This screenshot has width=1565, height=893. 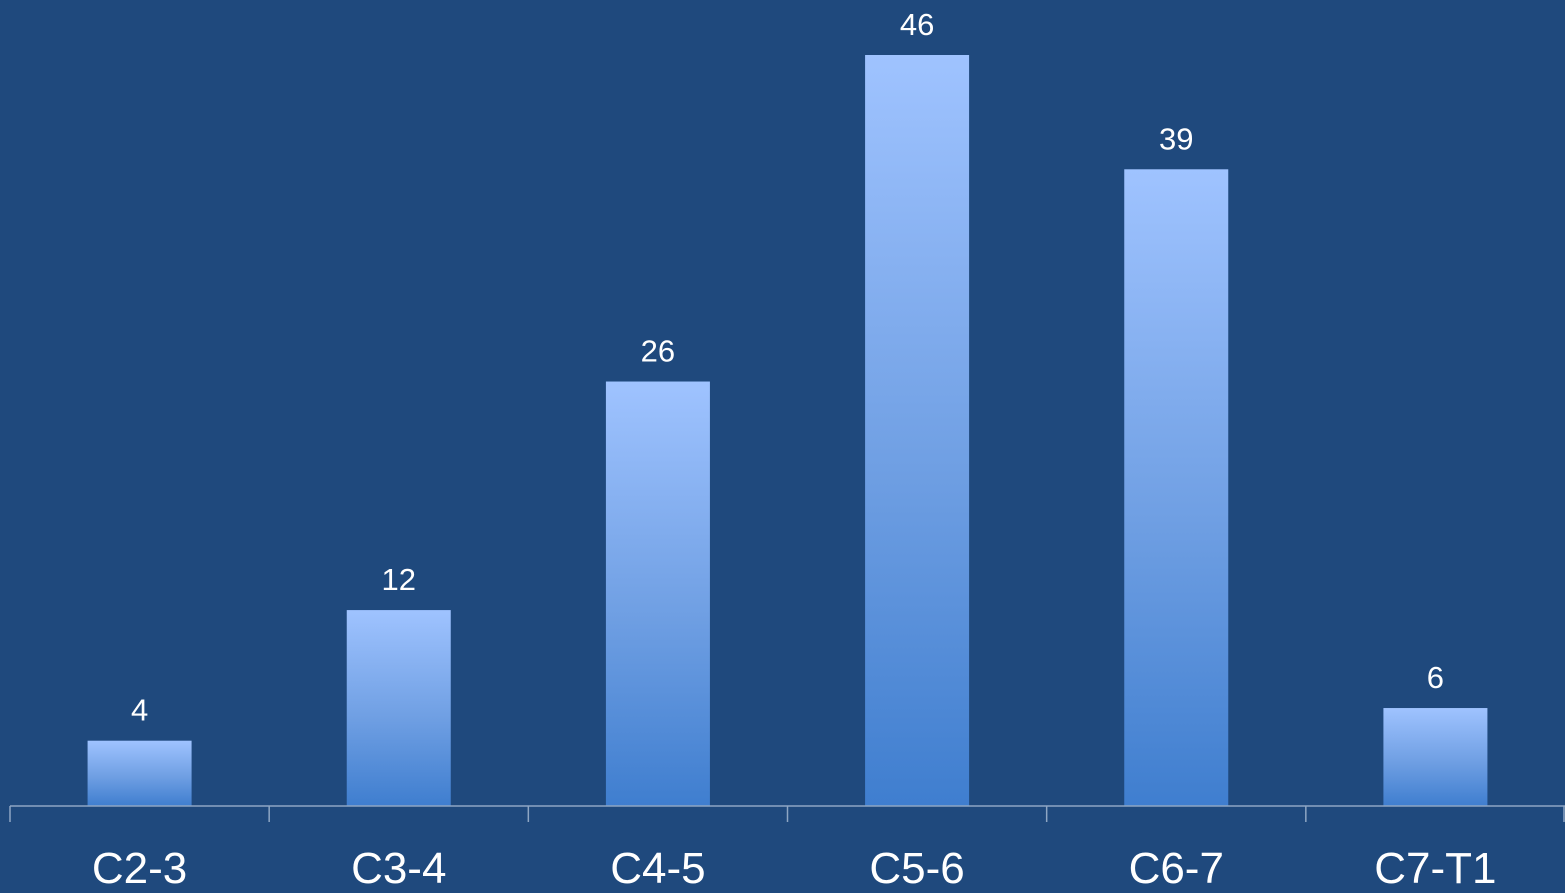 I want to click on x-axis, so click(x=787, y=813).